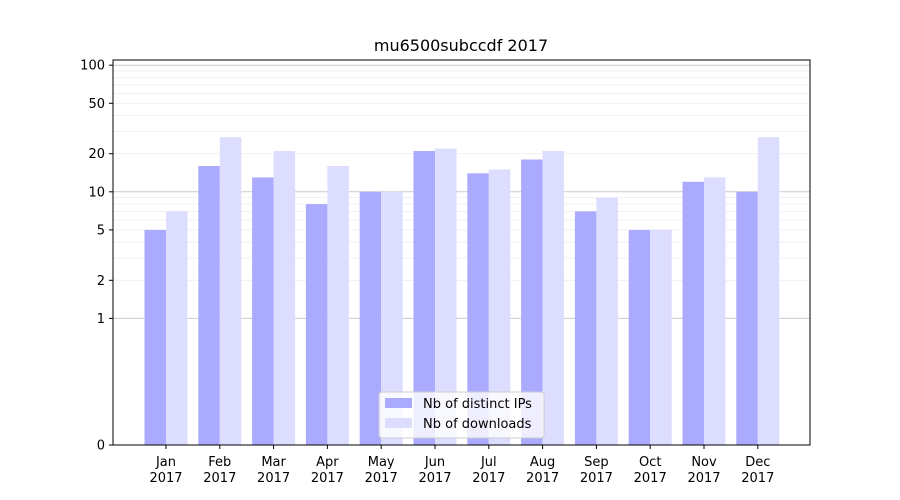 The width and height of the screenshot is (900, 500). What do you see at coordinates (96, 256) in the screenshot?
I see `y-axis: 0 1 2 5 10 20 50 100` at bounding box center [96, 256].